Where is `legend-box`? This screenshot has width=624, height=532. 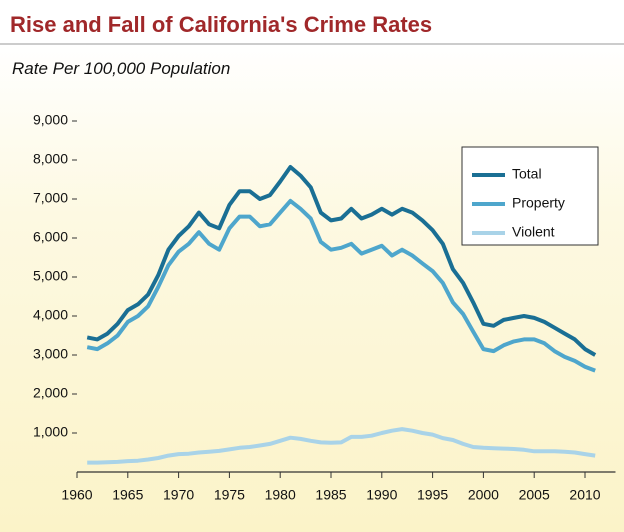 legend-box is located at coordinates (530, 196).